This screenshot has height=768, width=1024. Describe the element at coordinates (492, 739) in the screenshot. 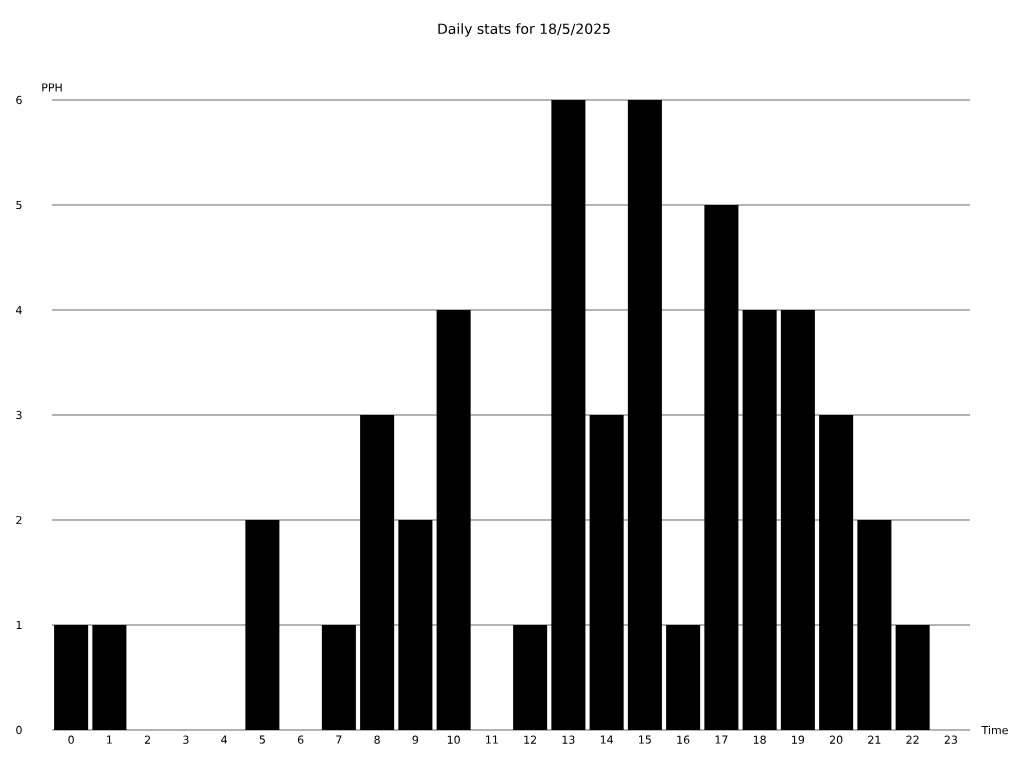

I see `x-tick-label: 11` at that location.